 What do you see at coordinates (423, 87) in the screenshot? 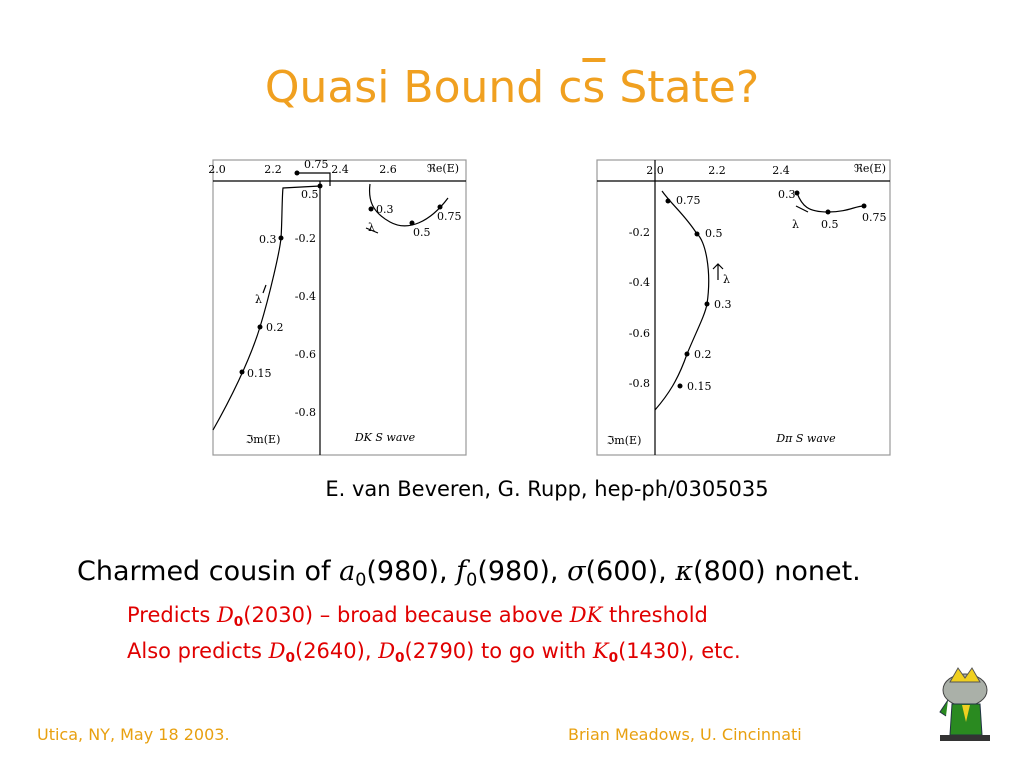
I see `title-text: Quasi Bound c` at bounding box center [423, 87].